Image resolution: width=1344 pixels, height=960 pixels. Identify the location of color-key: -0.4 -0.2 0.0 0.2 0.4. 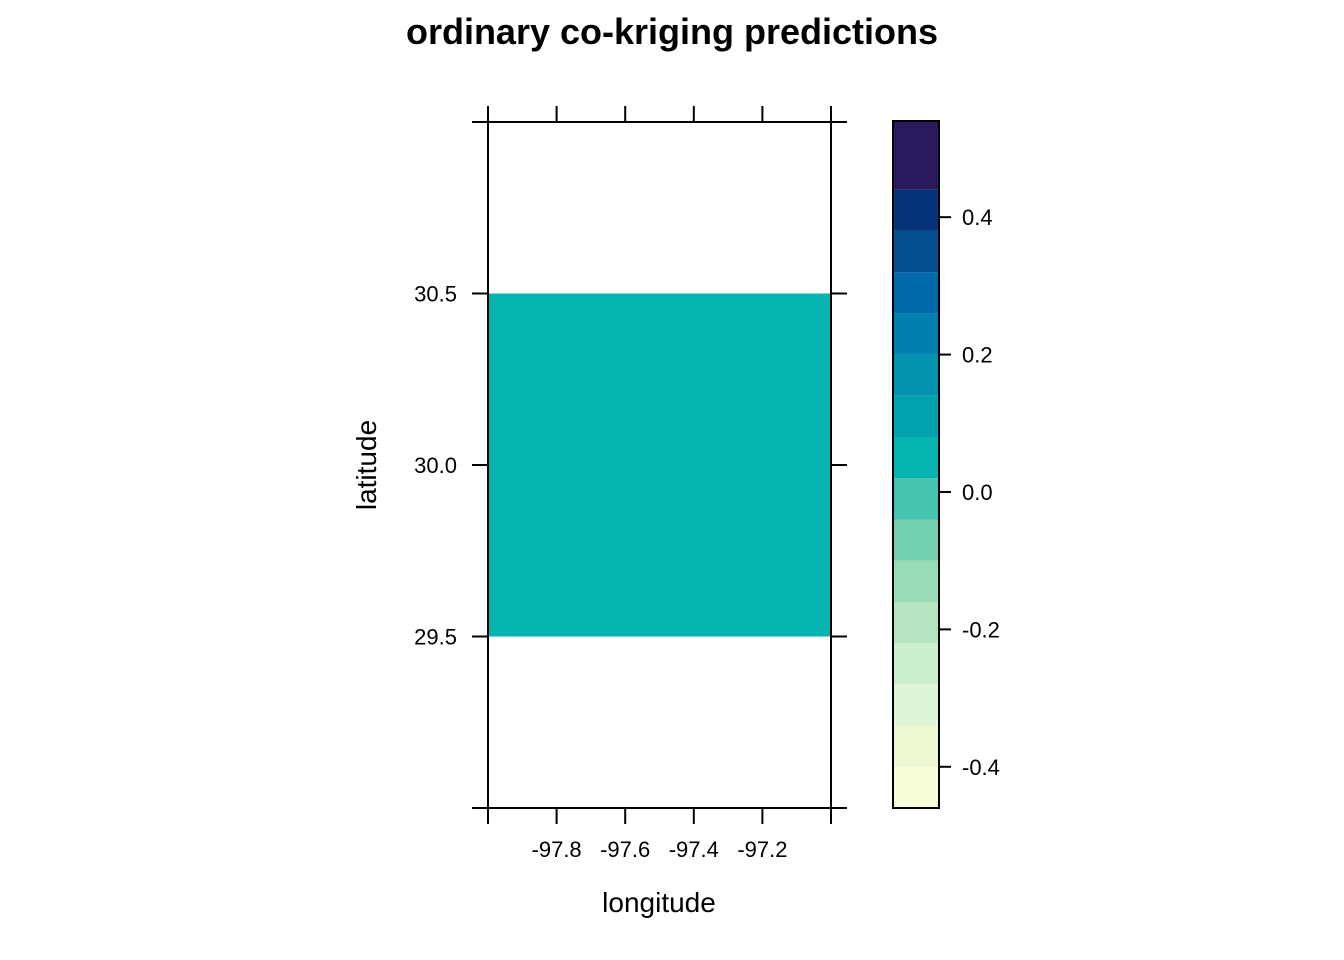
(946, 464).